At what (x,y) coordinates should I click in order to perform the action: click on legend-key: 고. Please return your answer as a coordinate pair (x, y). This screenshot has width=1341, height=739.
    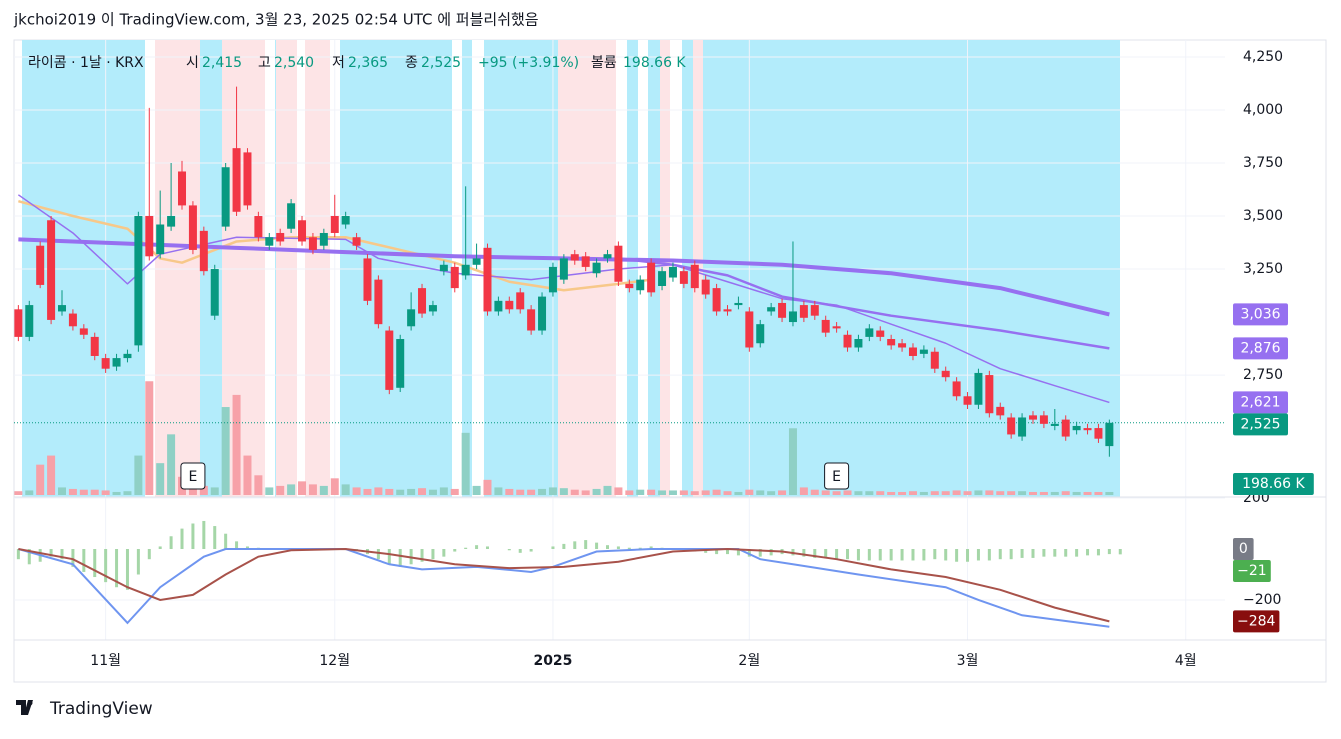
    Looking at the image, I should click on (264, 63).